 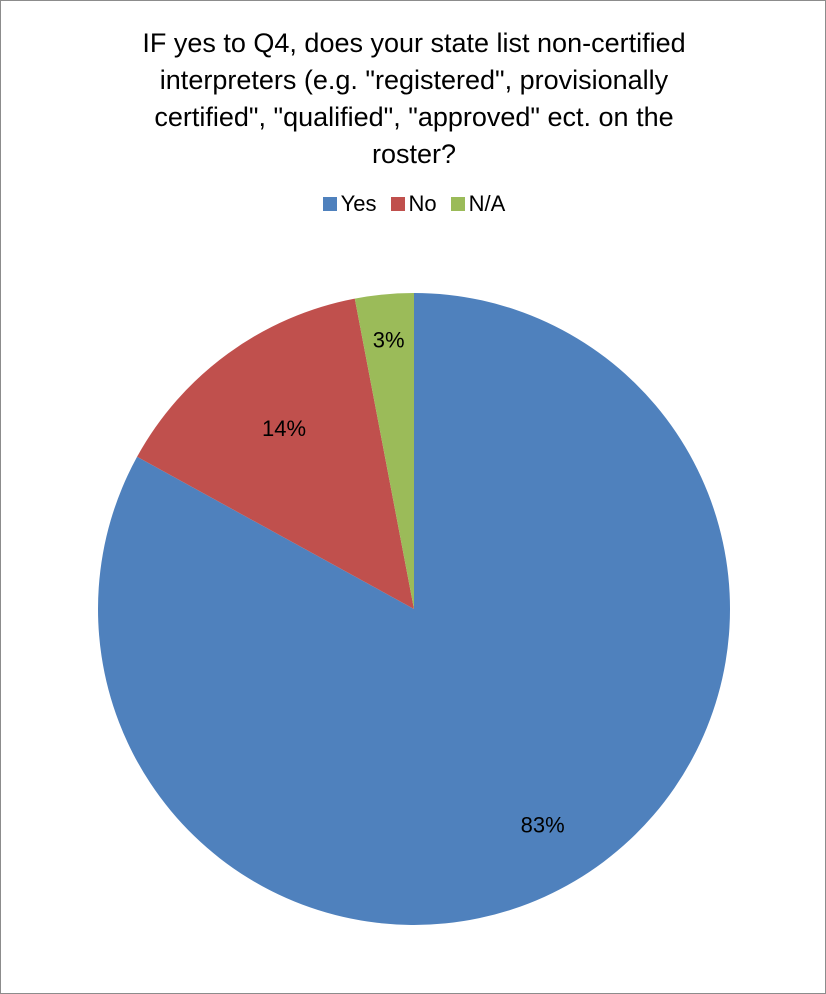 I want to click on data-label-na: 3%, so click(x=389, y=339).